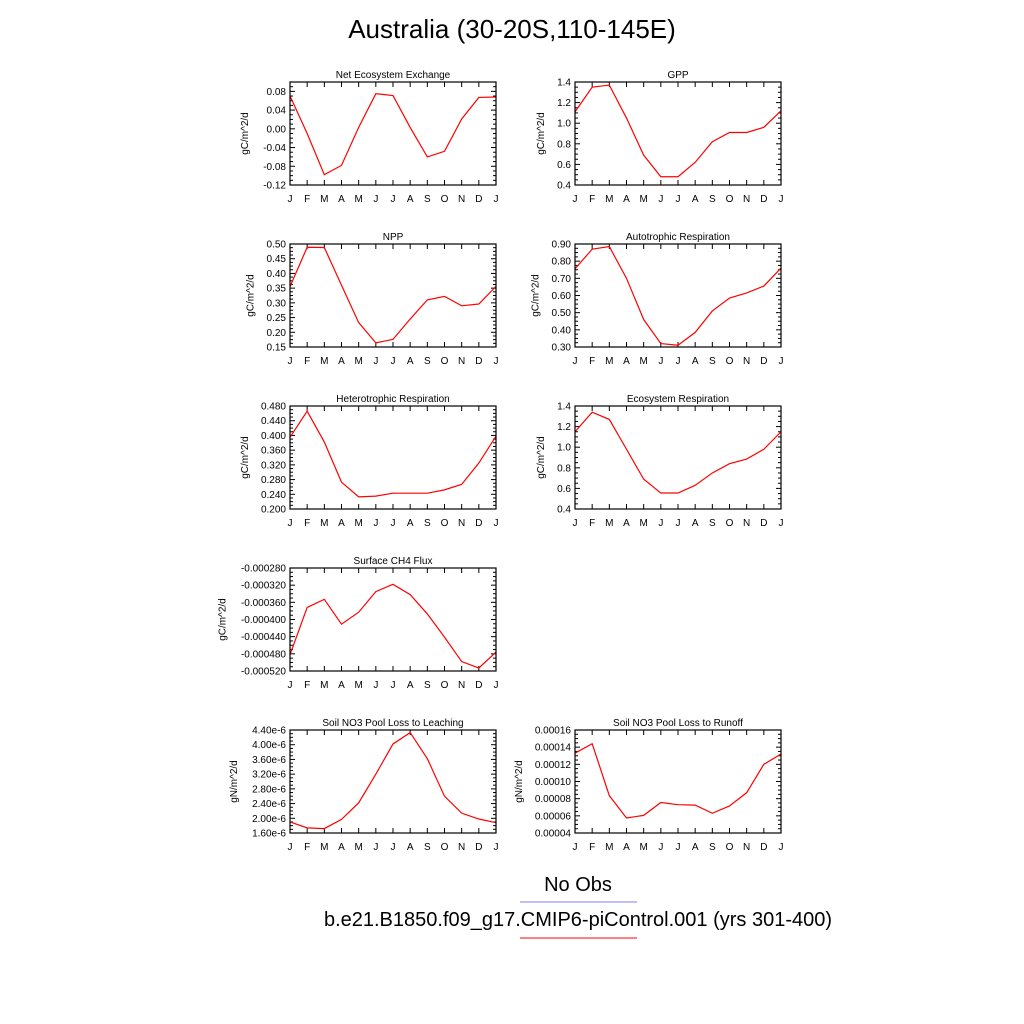 The height and width of the screenshot is (1024, 1024). What do you see at coordinates (273, 465) in the screenshot?
I see `y-tick-label: 0.320` at bounding box center [273, 465].